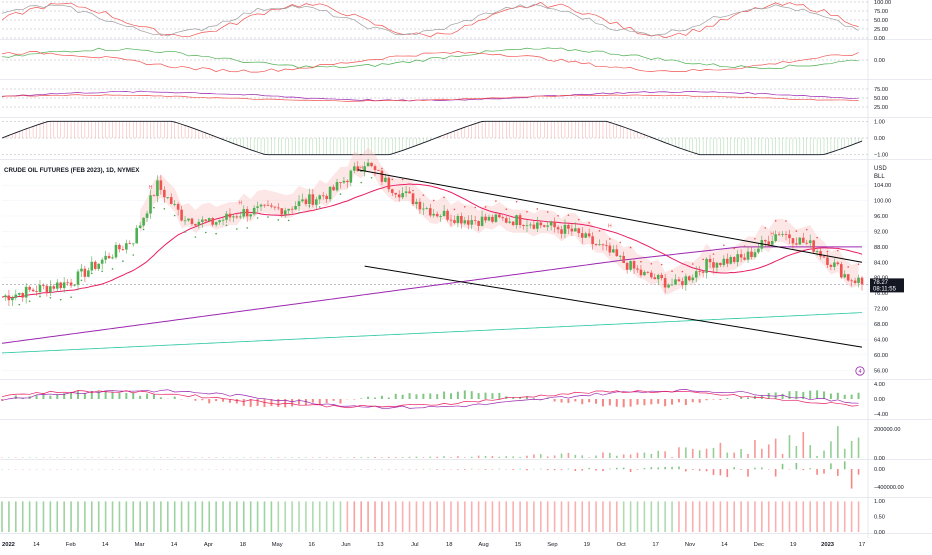 Image resolution: width=932 pixels, height=555 pixels. Describe the element at coordinates (881, 283) in the screenshot. I see `last-price-value: 78.27` at that location.